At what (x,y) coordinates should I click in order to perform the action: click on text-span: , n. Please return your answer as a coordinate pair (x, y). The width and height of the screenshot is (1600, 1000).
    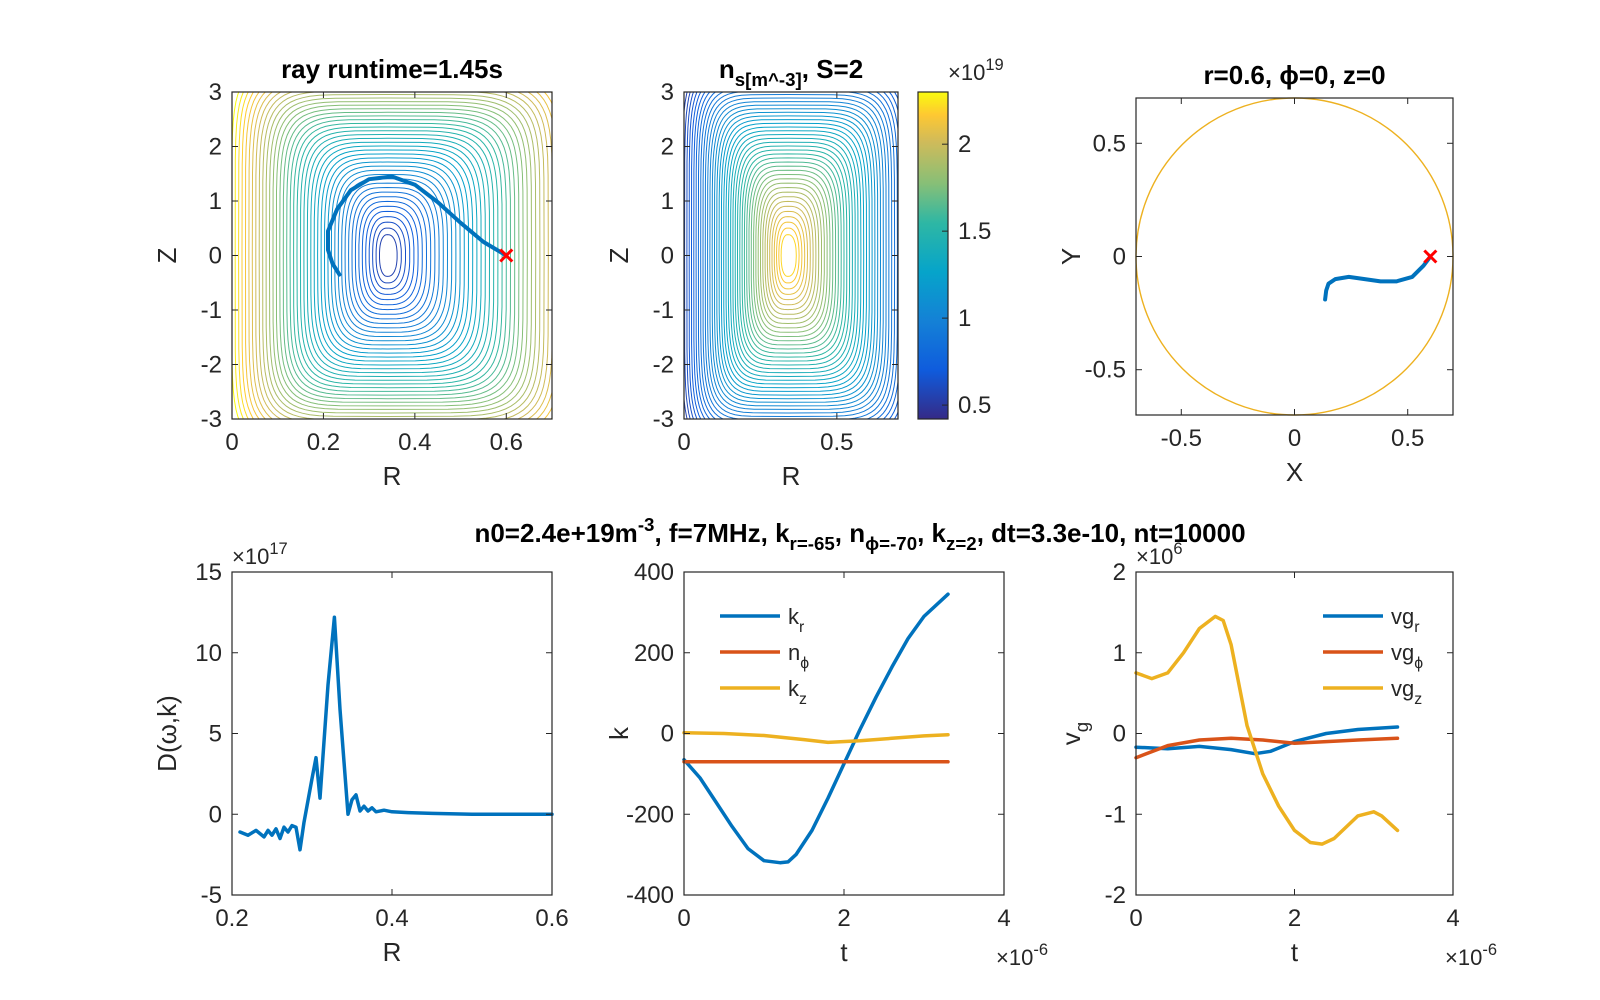
    Looking at the image, I should click on (850, 533).